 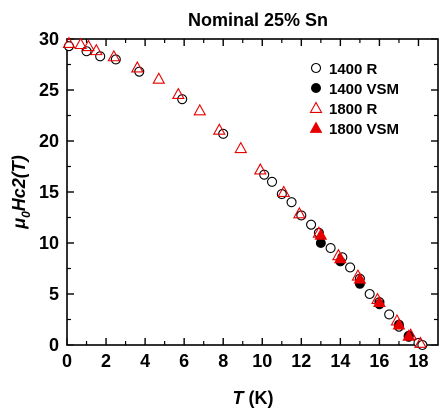 I want to click on x-tick-labels: 0 2 4 6 8 10 12 14 16 18, so click(x=245, y=361).